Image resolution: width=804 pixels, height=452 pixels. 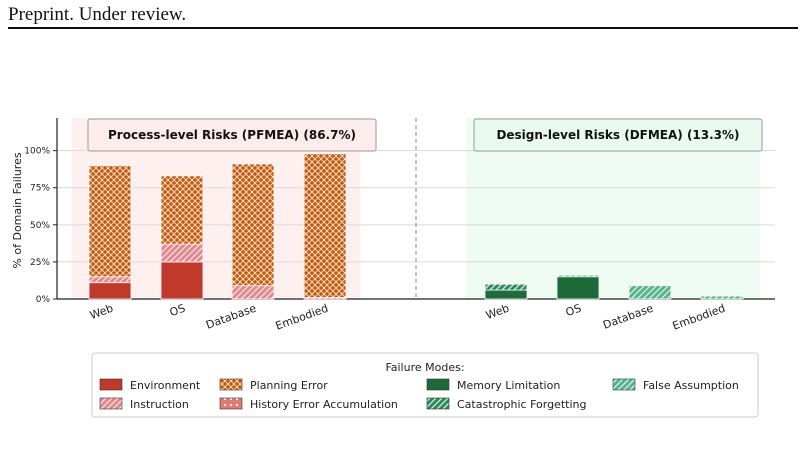 What do you see at coordinates (111, 384) in the screenshot?
I see `legend-swatch-environment` at bounding box center [111, 384].